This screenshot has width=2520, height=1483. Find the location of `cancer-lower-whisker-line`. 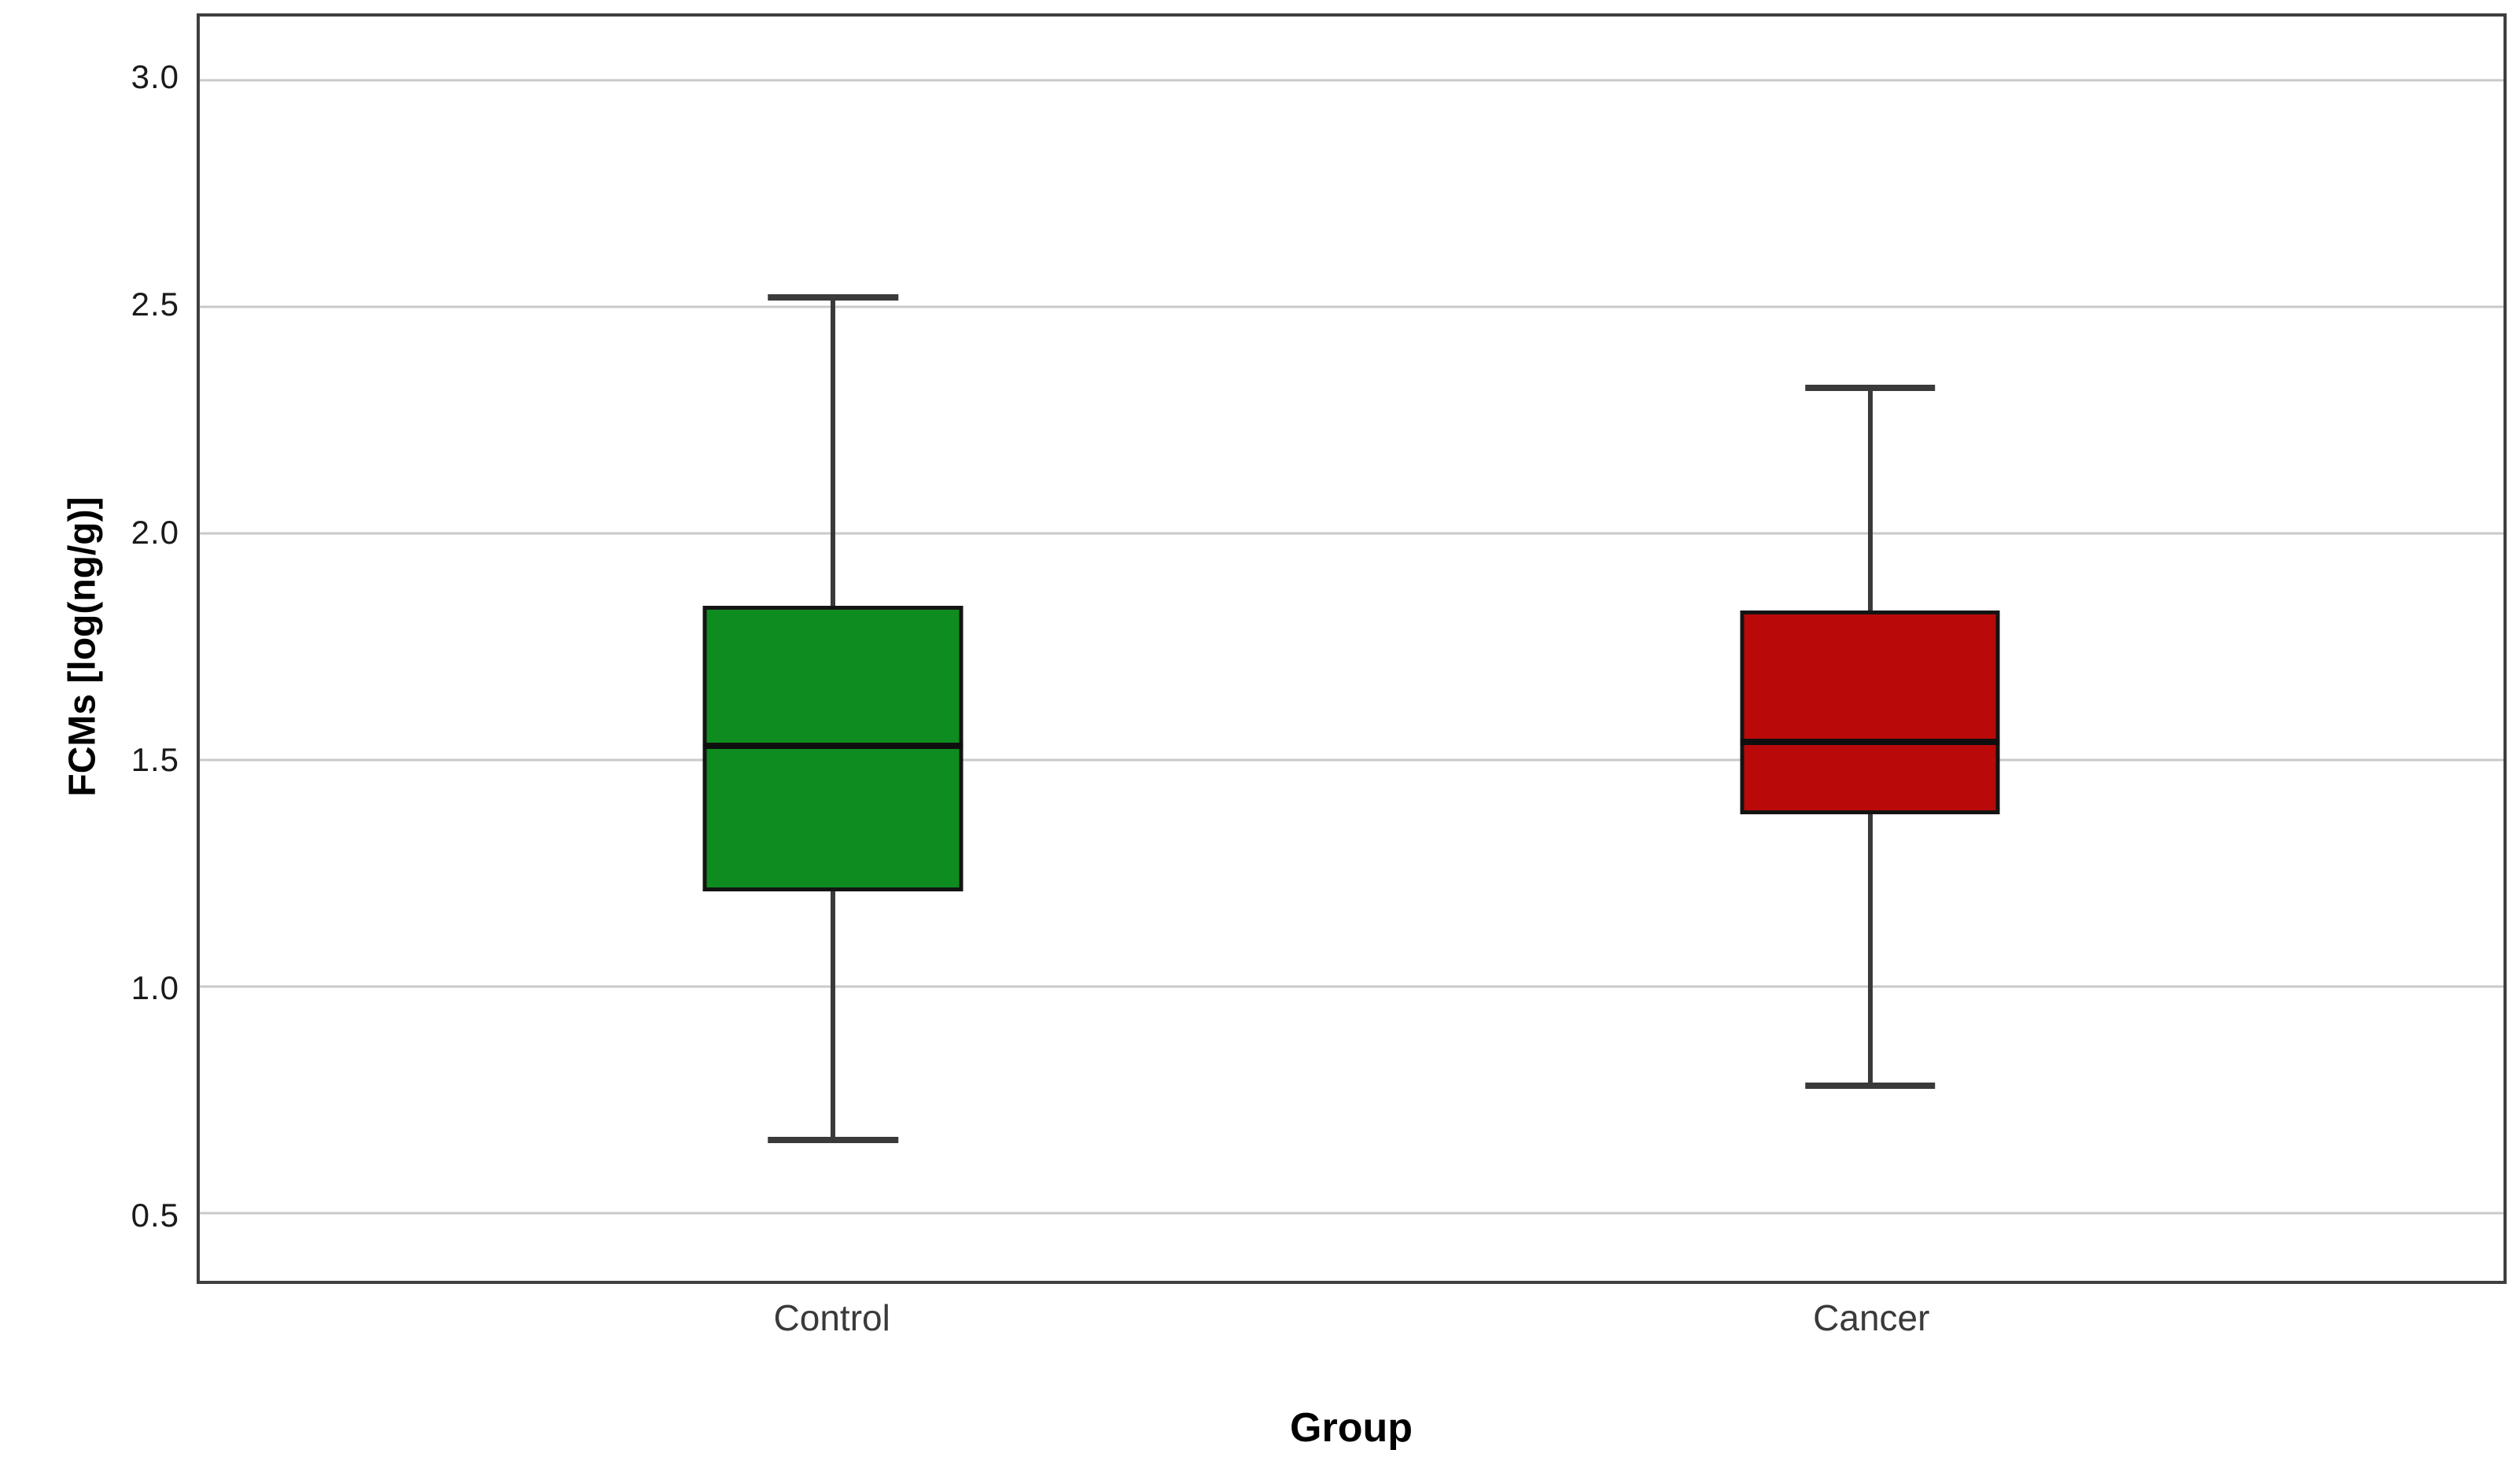

cancer-lower-whisker-line is located at coordinates (1870, 950).